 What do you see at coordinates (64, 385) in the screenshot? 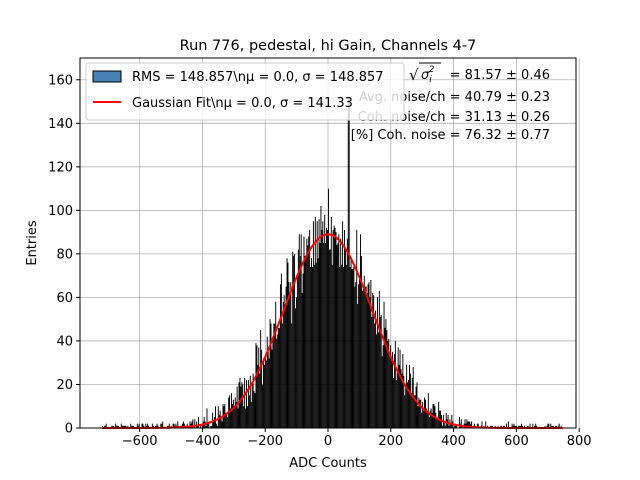
I see `y-tick-label: 20` at bounding box center [64, 385].